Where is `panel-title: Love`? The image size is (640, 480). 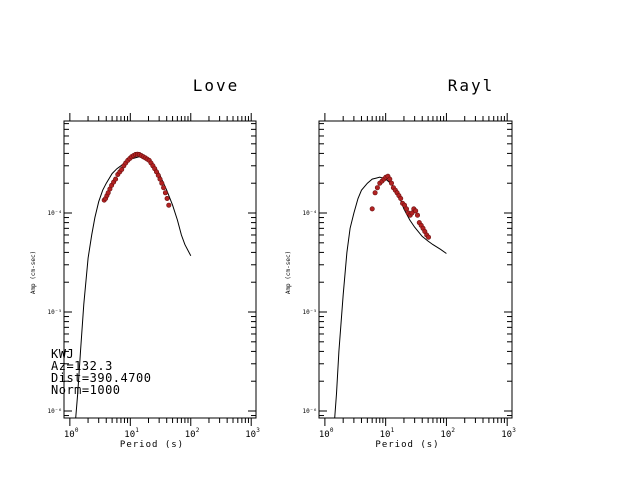
panel-title: Love is located at coordinates (216, 85).